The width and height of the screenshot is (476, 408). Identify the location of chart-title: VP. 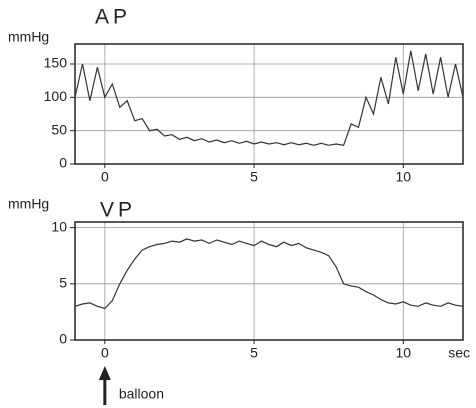
(118, 210).